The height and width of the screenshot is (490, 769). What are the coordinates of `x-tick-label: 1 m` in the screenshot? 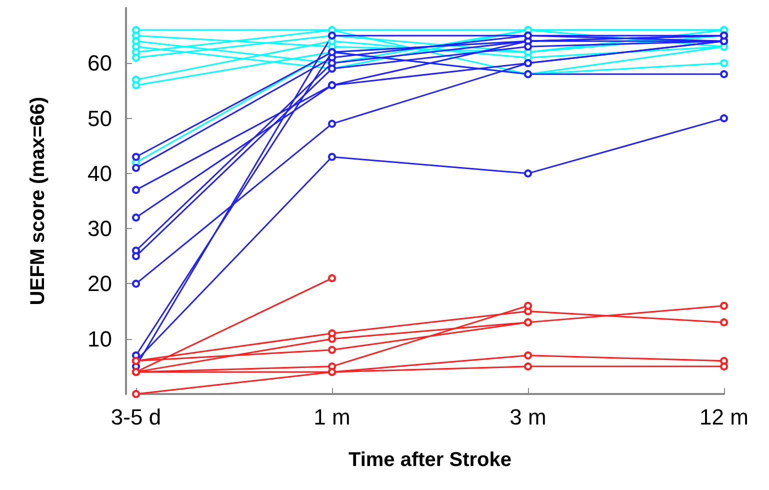 It's located at (332, 417).